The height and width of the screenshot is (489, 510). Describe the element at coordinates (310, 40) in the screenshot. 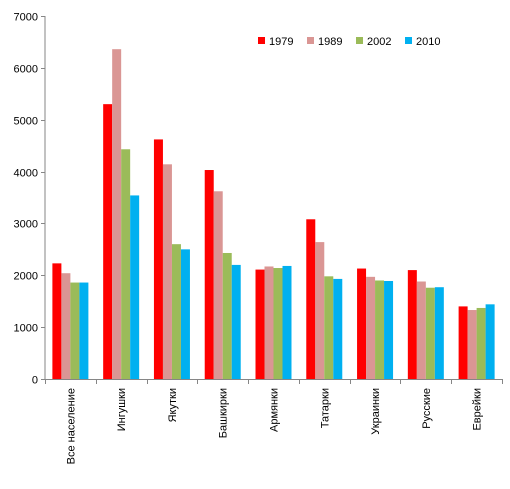

I see `legend-swatch-1989` at that location.